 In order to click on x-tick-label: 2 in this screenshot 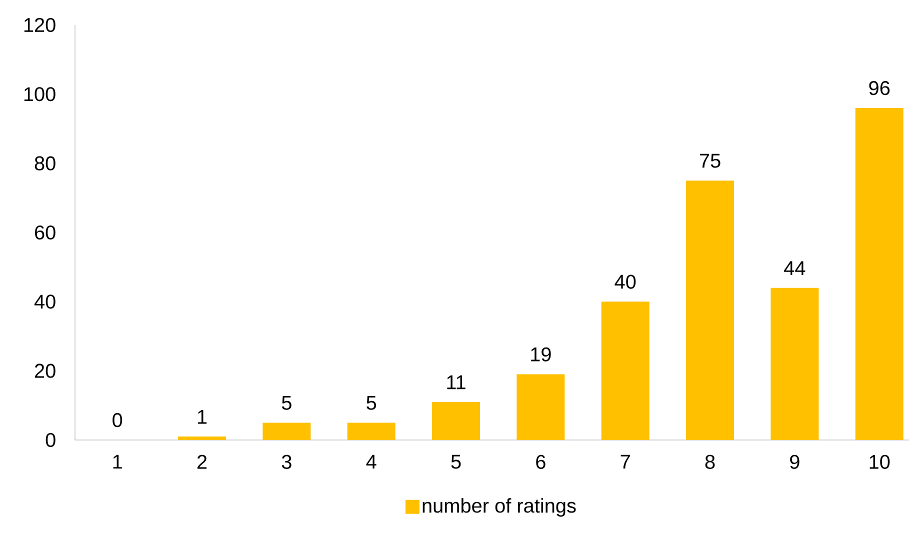, I will do `click(202, 461)`.